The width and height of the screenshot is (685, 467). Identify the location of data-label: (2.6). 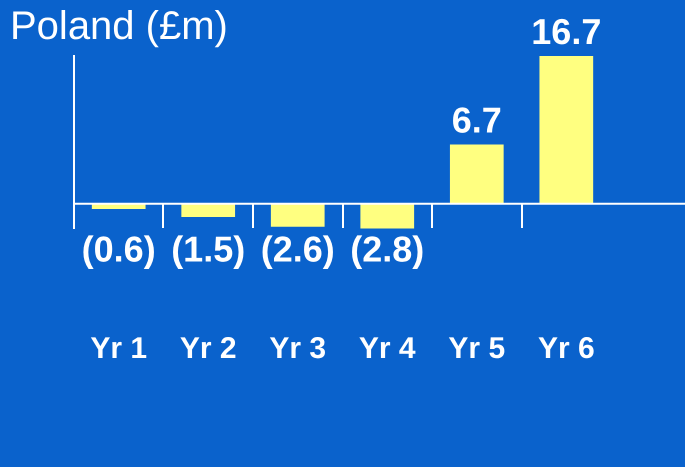
(297, 249).